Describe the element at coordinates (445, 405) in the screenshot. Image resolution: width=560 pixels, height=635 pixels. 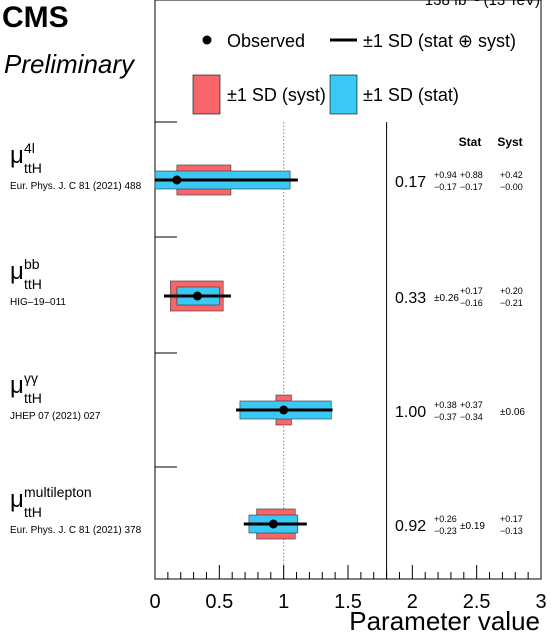
I see `total-uncertainty-up: +0.38` at that location.